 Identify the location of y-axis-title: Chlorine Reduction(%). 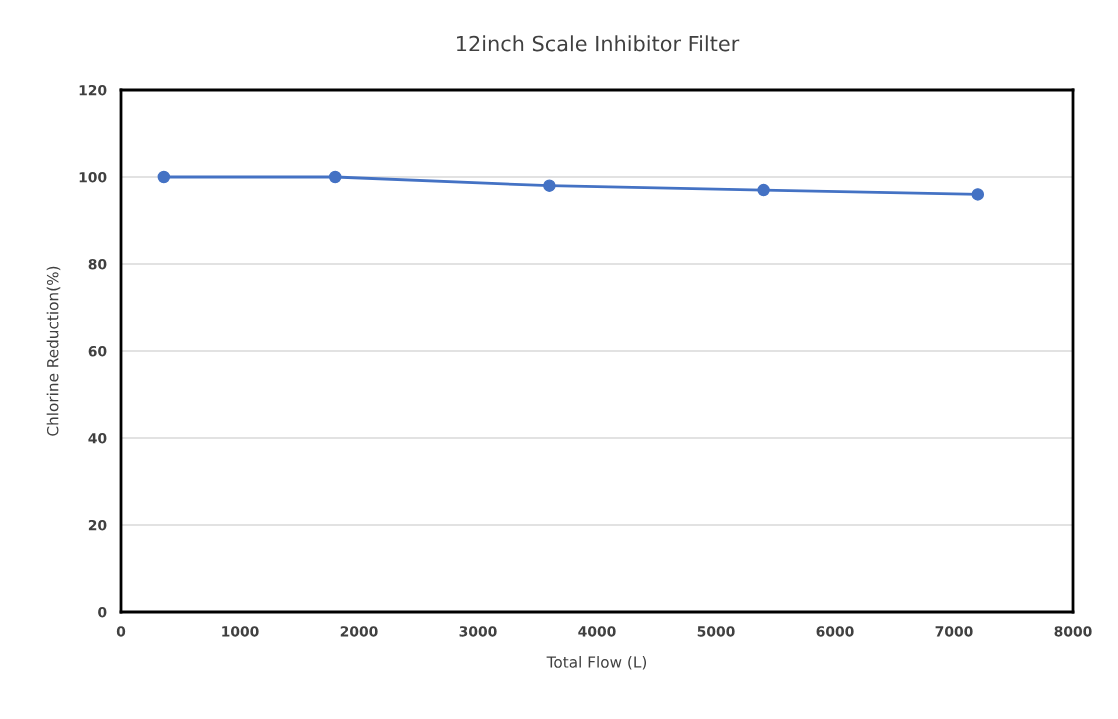
(53, 351).